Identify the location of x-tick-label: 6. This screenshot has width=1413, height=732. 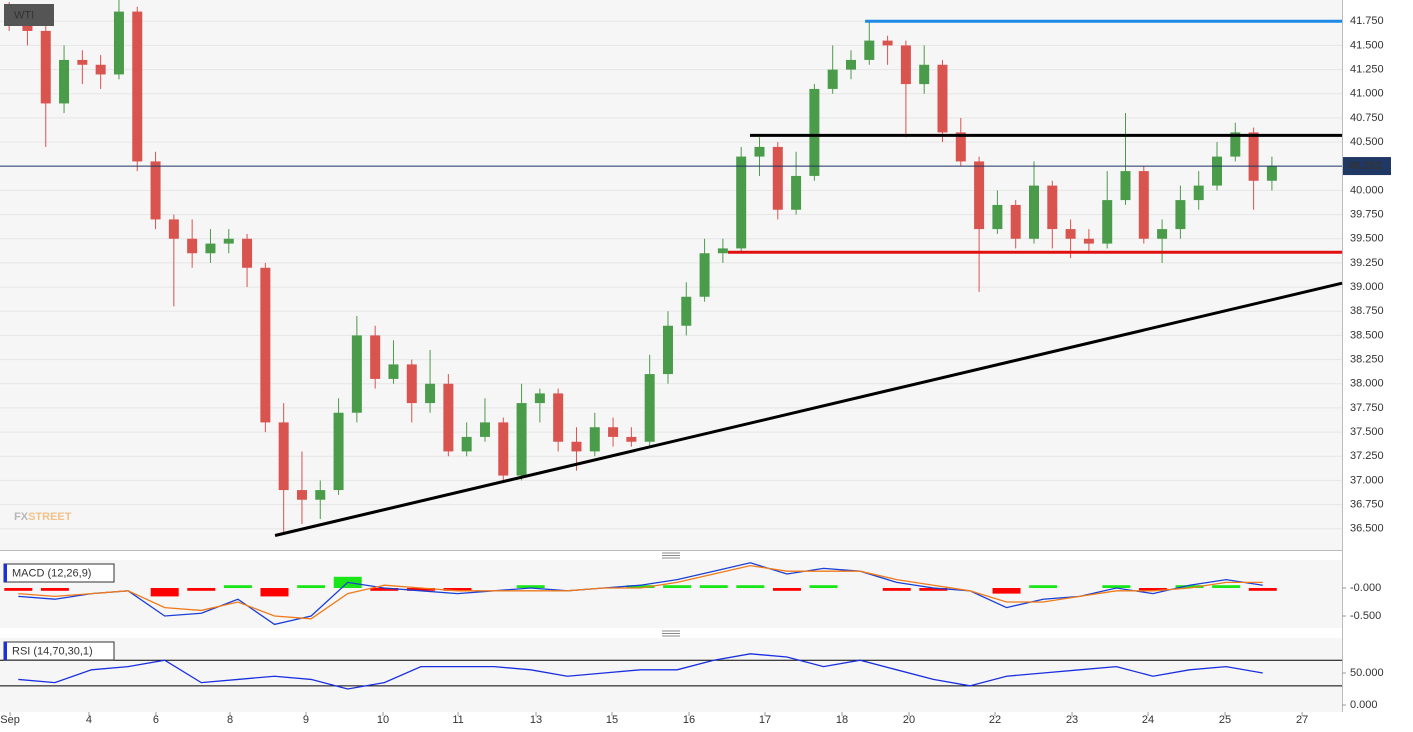
(156, 720).